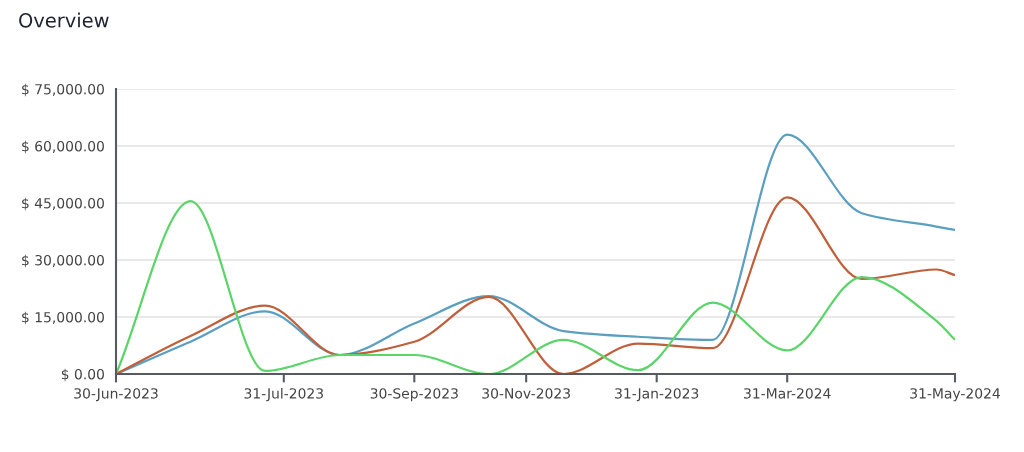  What do you see at coordinates (63, 147) in the screenshot?
I see `y-tick-label: $ 60,000.00` at bounding box center [63, 147].